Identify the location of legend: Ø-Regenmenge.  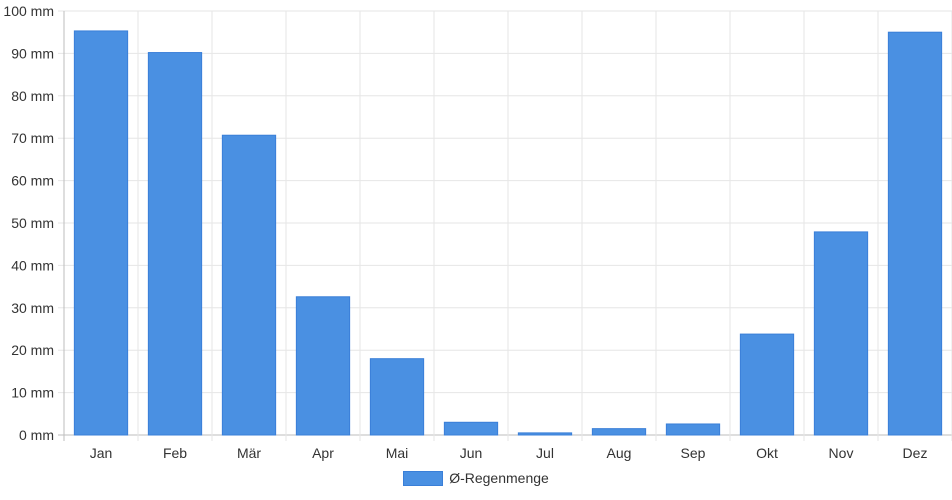
(476, 478).